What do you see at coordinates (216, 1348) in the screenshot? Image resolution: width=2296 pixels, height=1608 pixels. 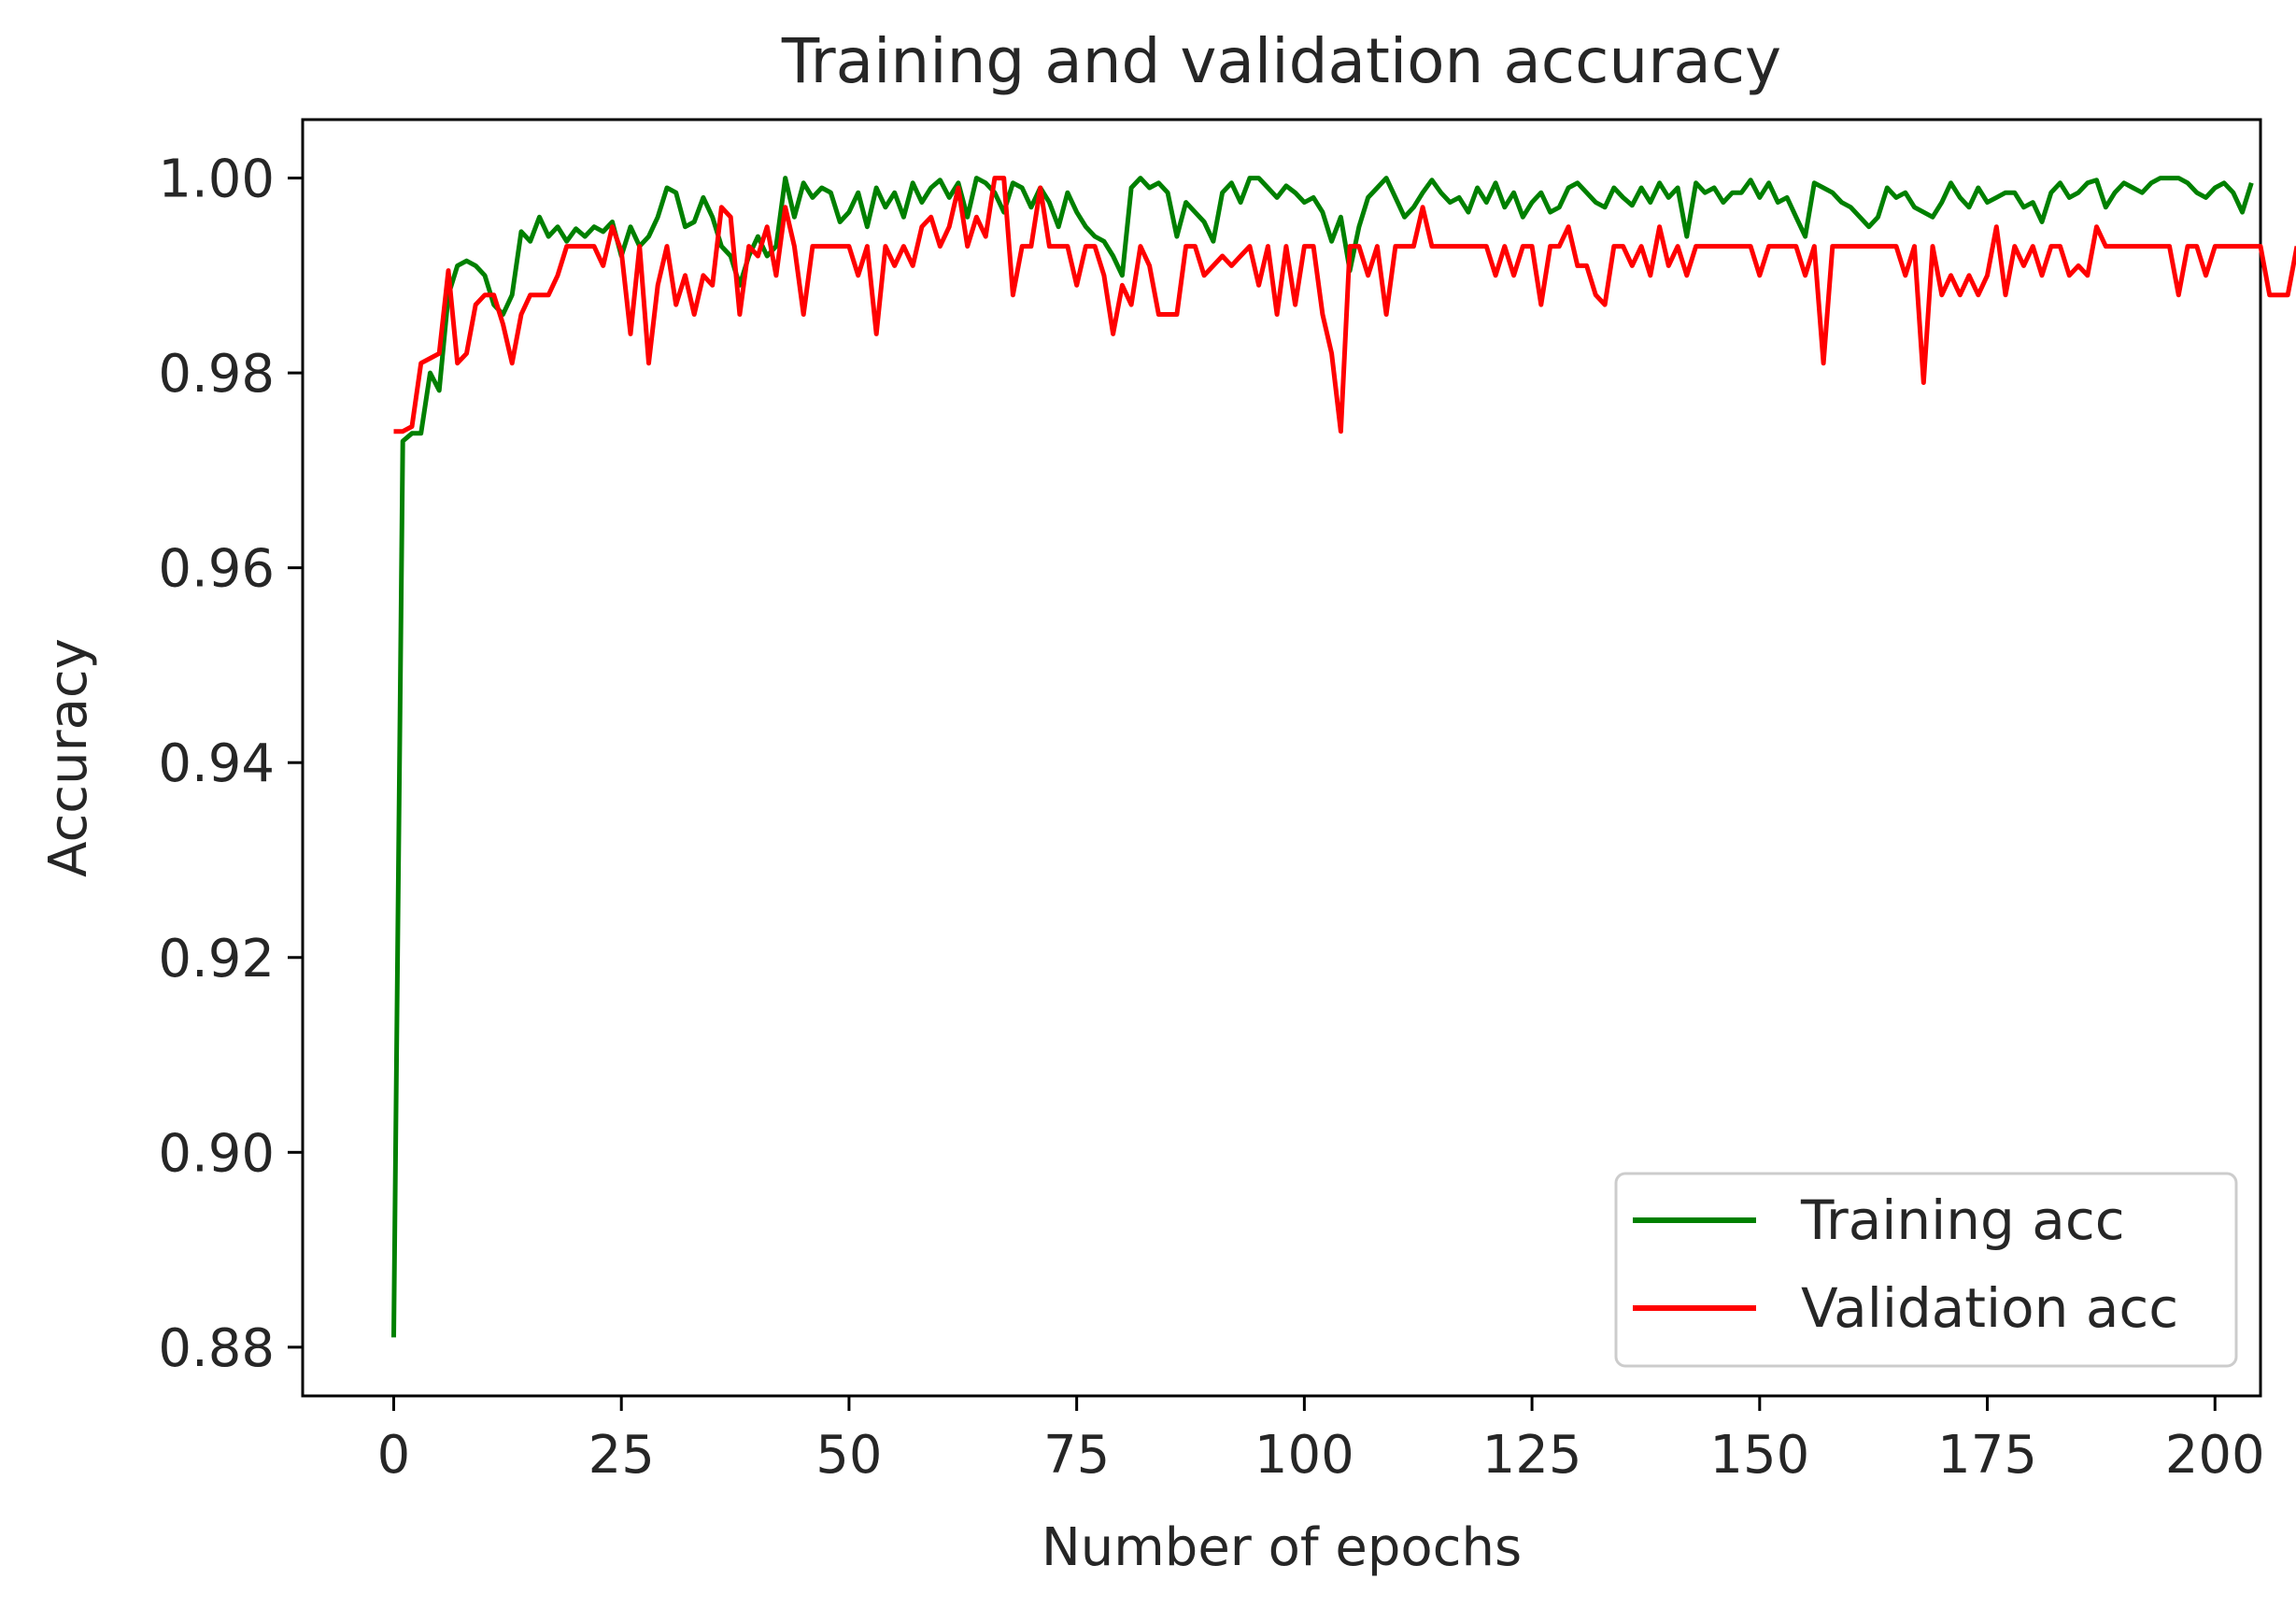 I see `y-tick-label: 0.88` at bounding box center [216, 1348].